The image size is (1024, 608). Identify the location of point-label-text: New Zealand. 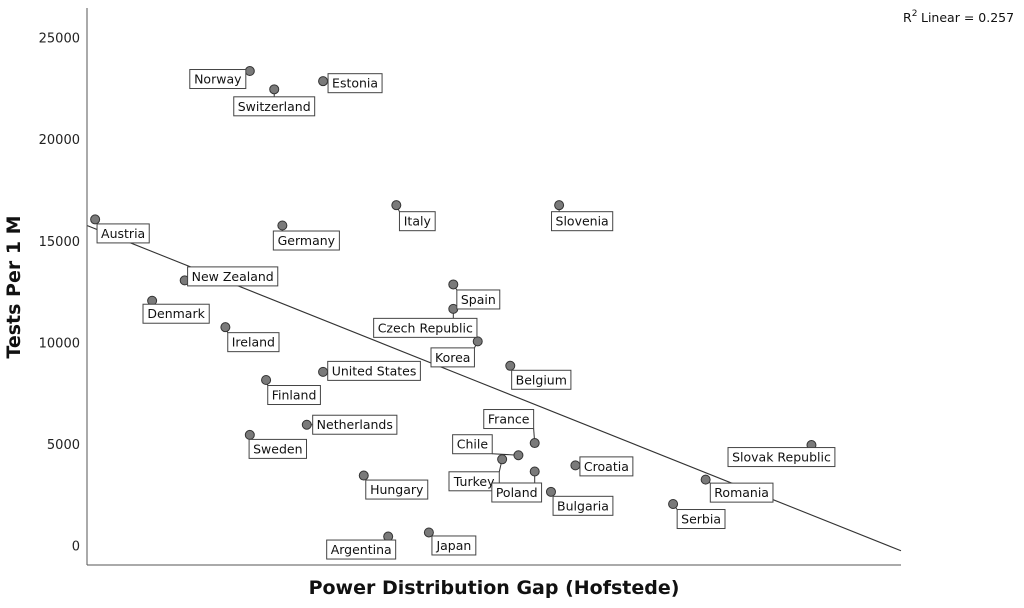
(233, 276).